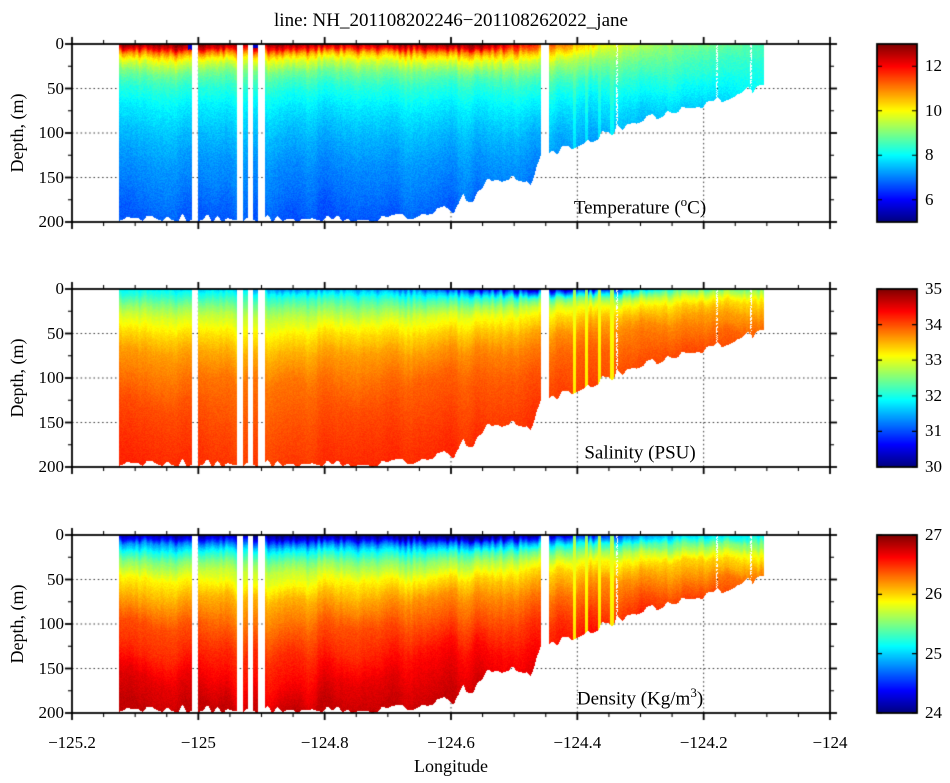  Describe the element at coordinates (929, 199) in the screenshot. I see `colorbar-tick-label: 6` at that location.